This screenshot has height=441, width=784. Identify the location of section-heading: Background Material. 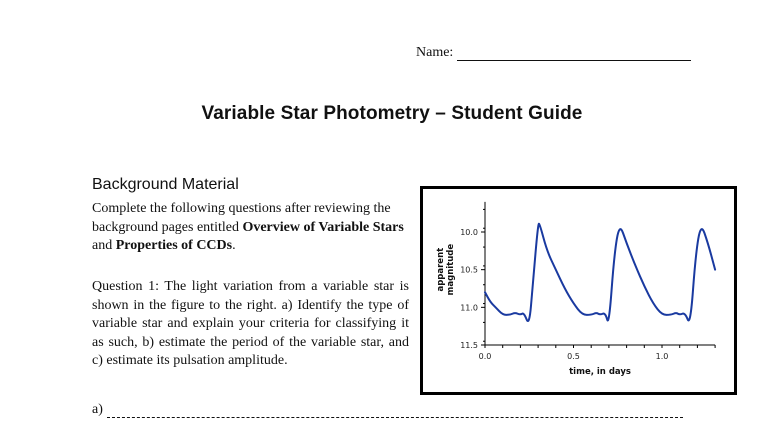
(165, 184).